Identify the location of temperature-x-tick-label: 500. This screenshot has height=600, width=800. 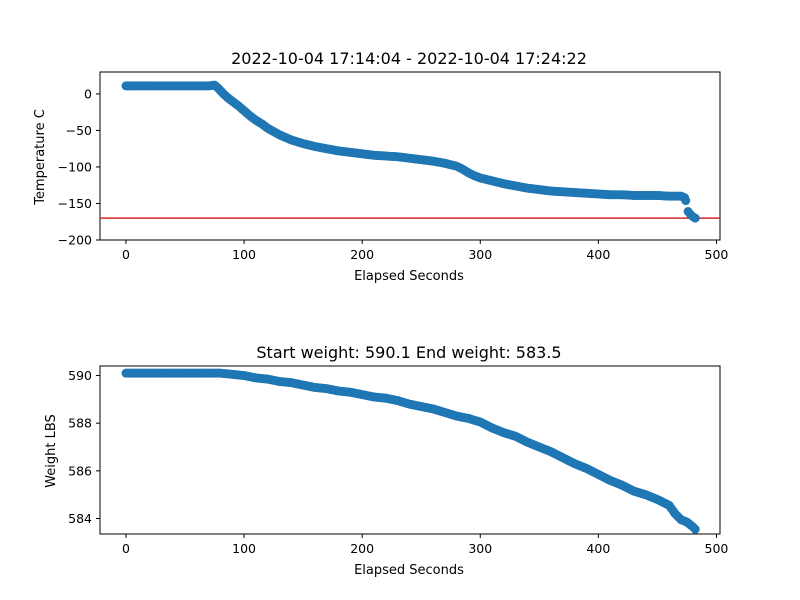
(717, 254).